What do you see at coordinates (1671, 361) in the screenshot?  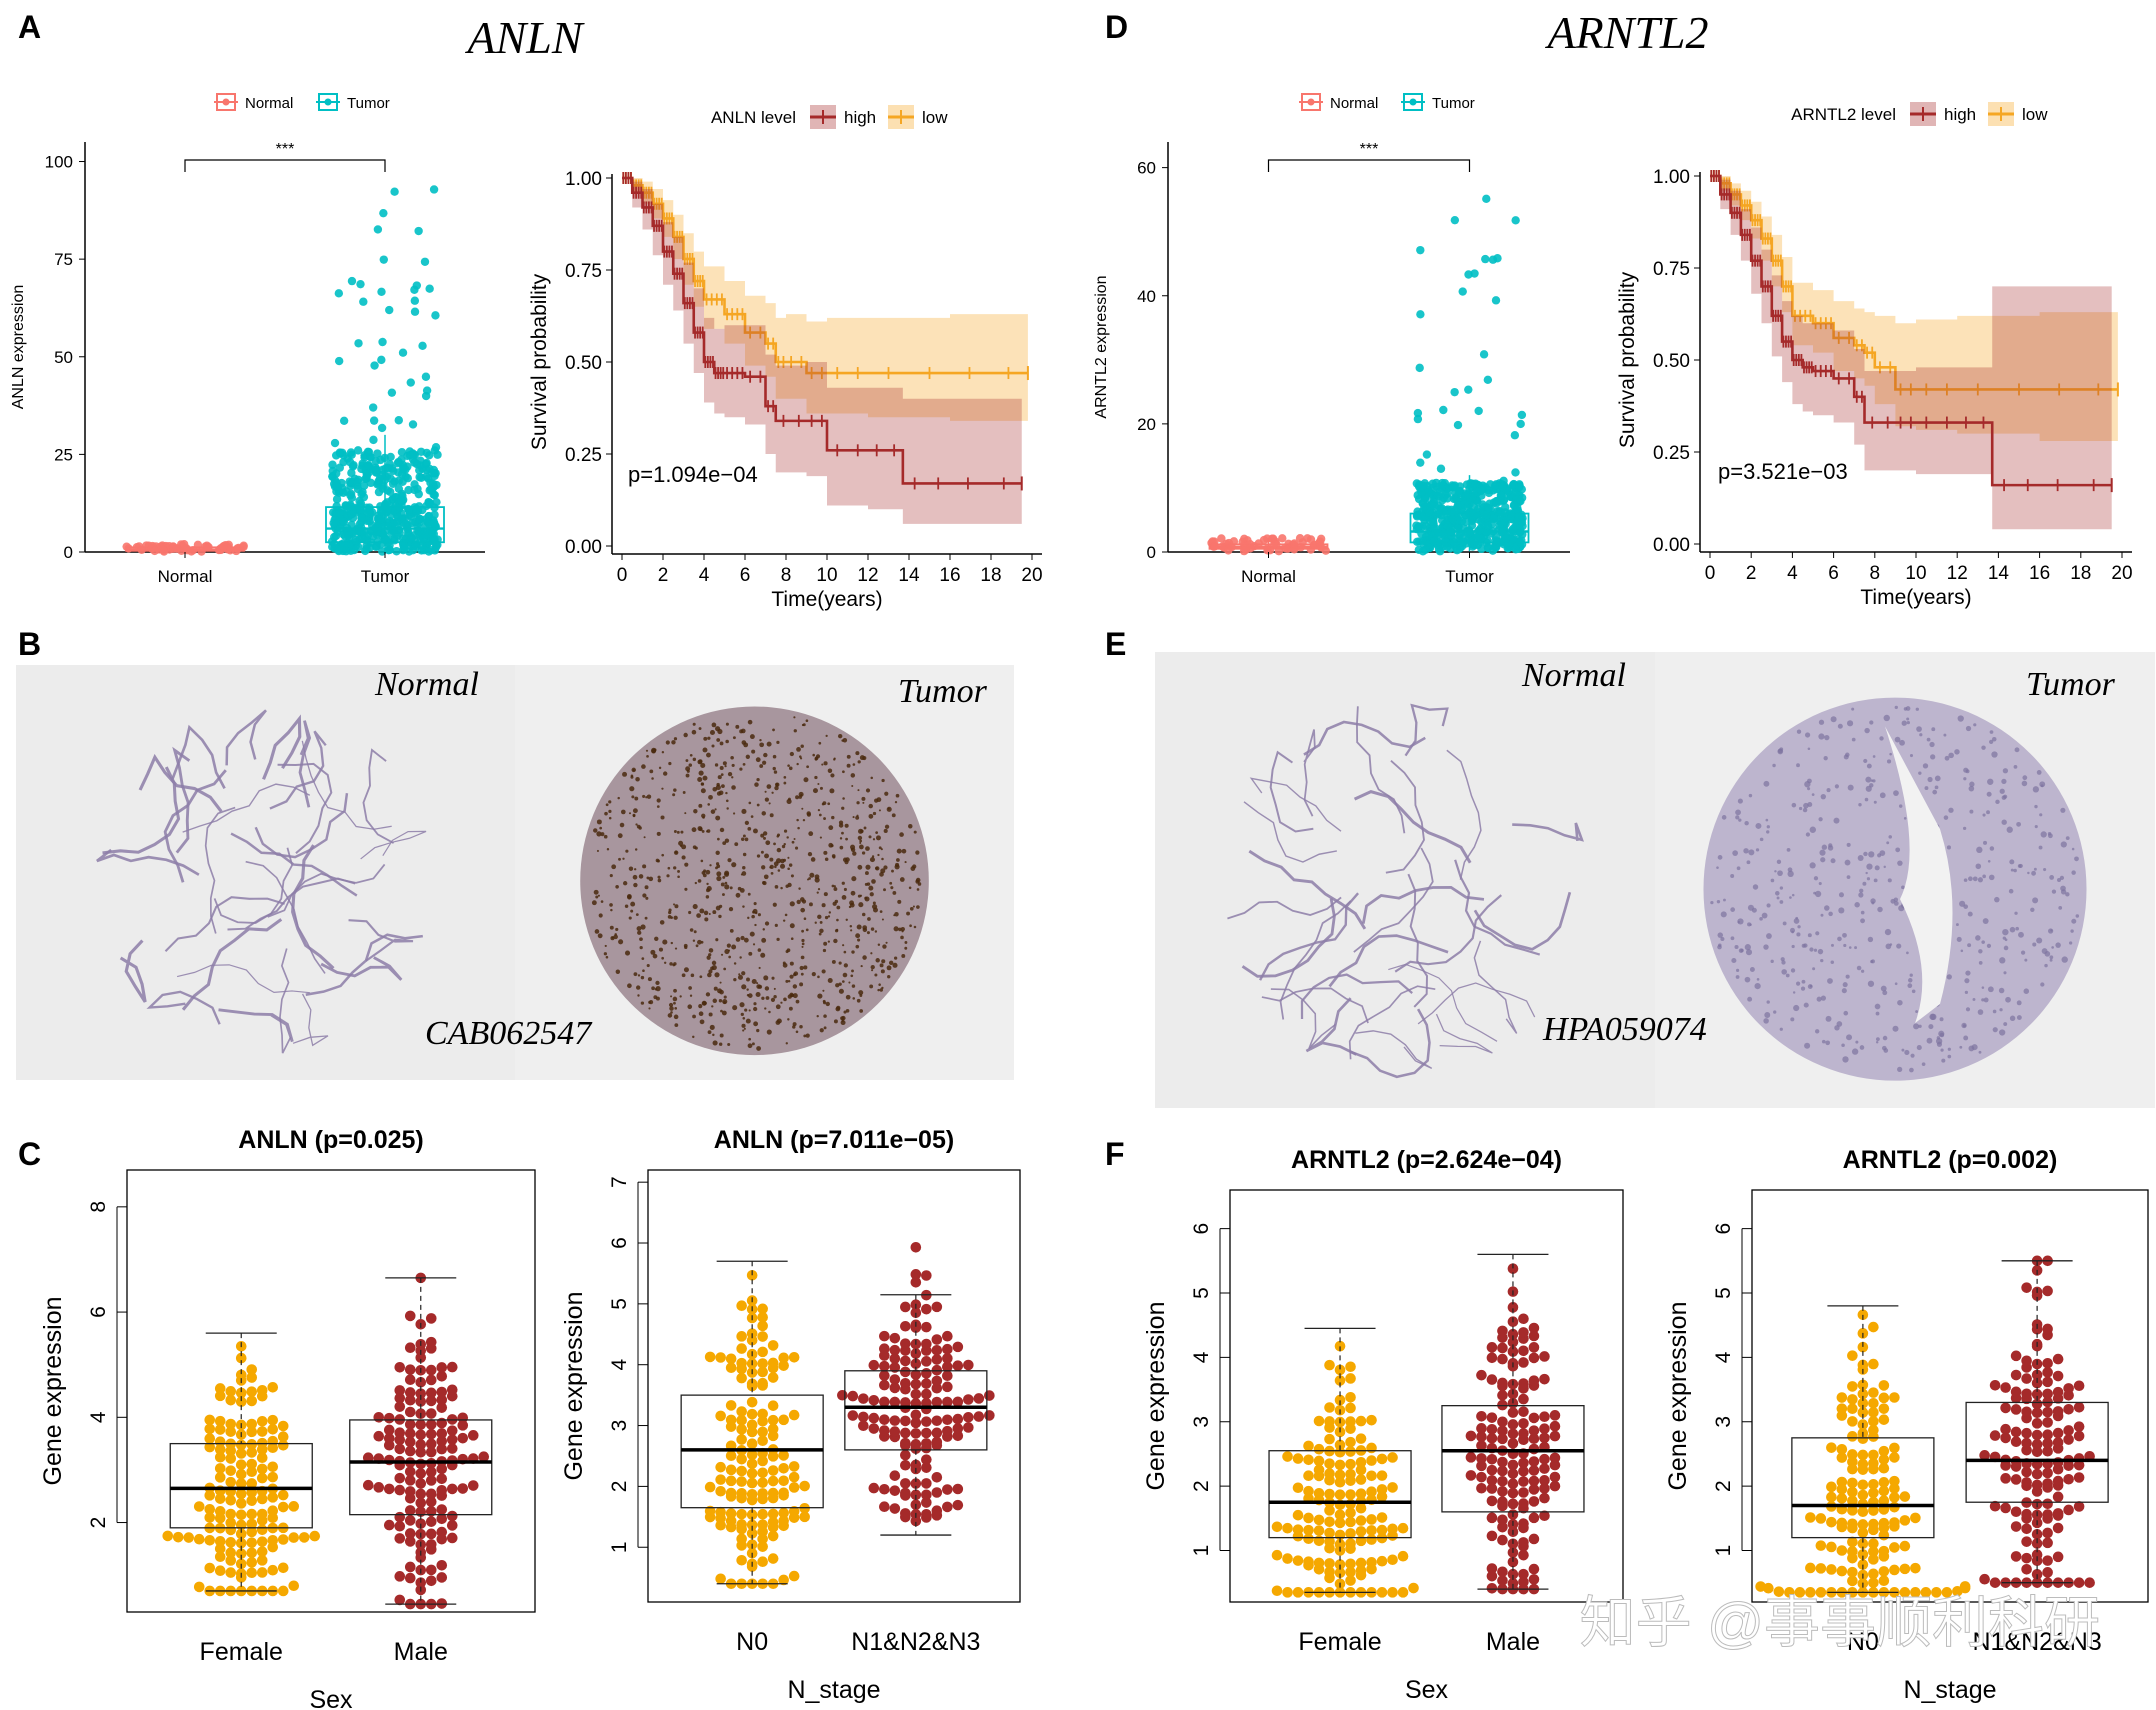 I see `y-tick-label: 0.50` at bounding box center [1671, 361].